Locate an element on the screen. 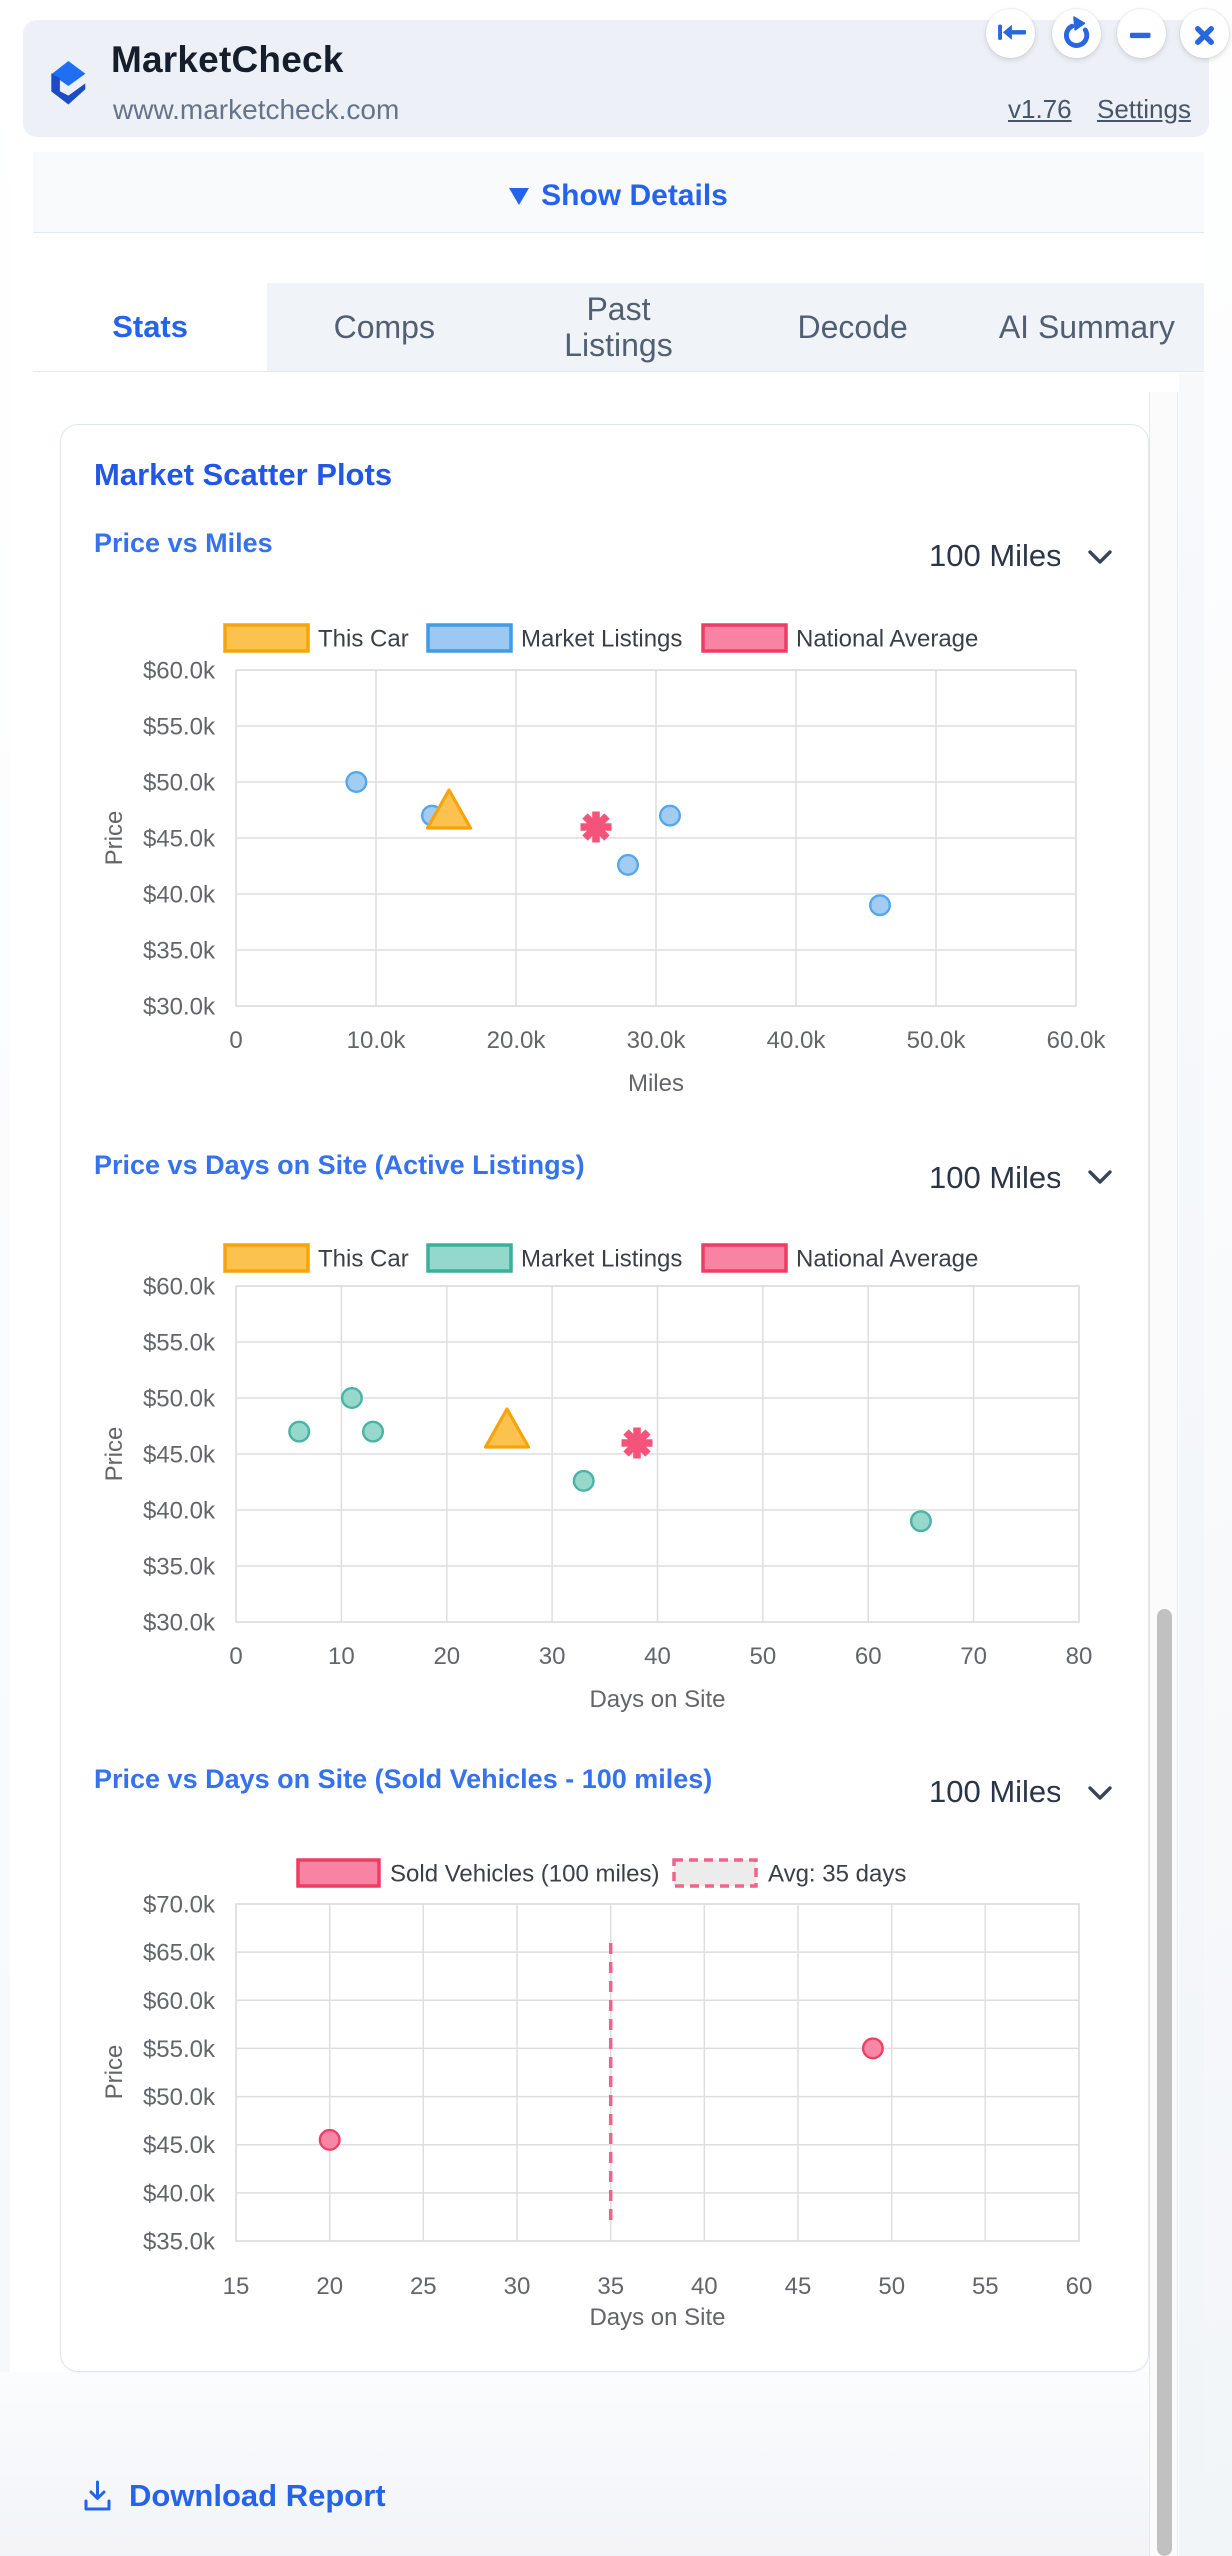 Image resolution: width=1232 pixels, height=2556 pixels. svg-text: 10.0k is located at coordinates (377, 1040).